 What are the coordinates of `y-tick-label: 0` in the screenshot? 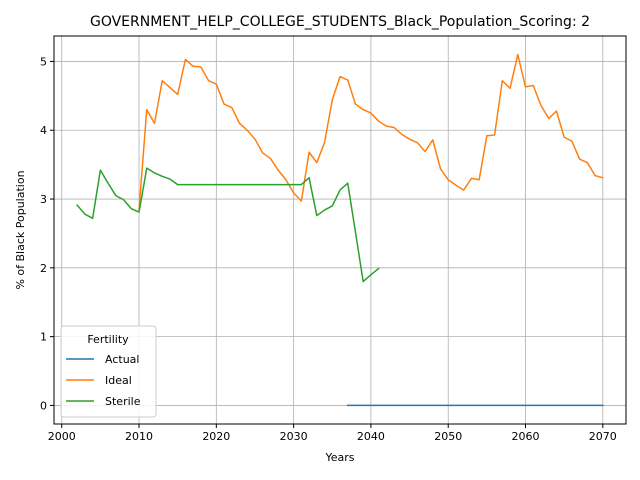 It's located at (43, 405).